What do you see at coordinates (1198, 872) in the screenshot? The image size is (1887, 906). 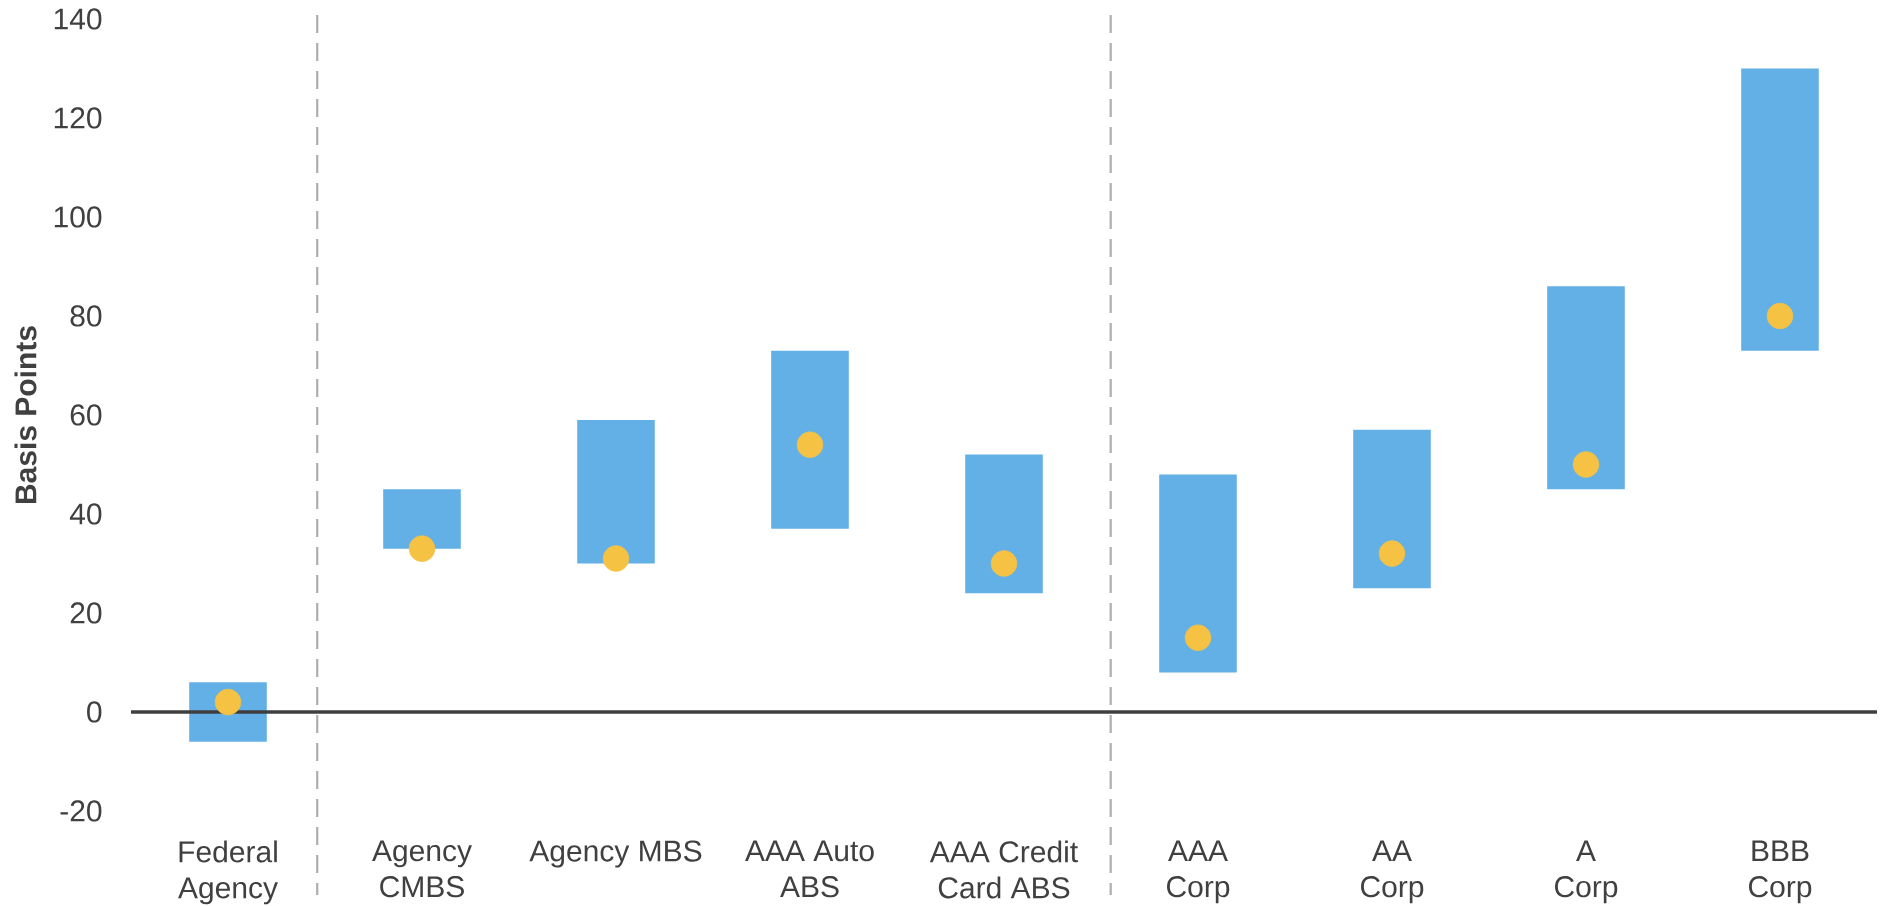 I see `x-tick-label: AAA Corp` at bounding box center [1198, 872].